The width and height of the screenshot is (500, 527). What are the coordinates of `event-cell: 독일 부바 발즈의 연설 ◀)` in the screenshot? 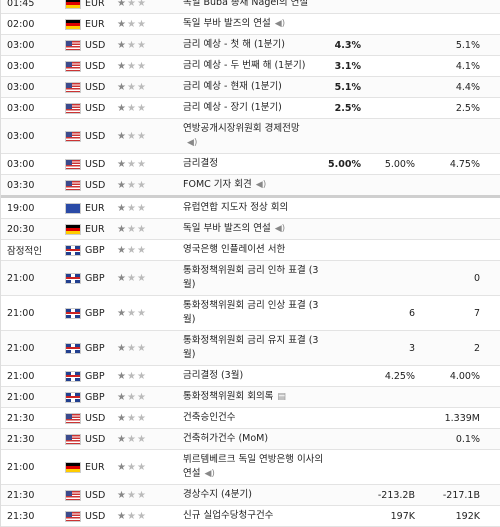 It's located at (254, 24).